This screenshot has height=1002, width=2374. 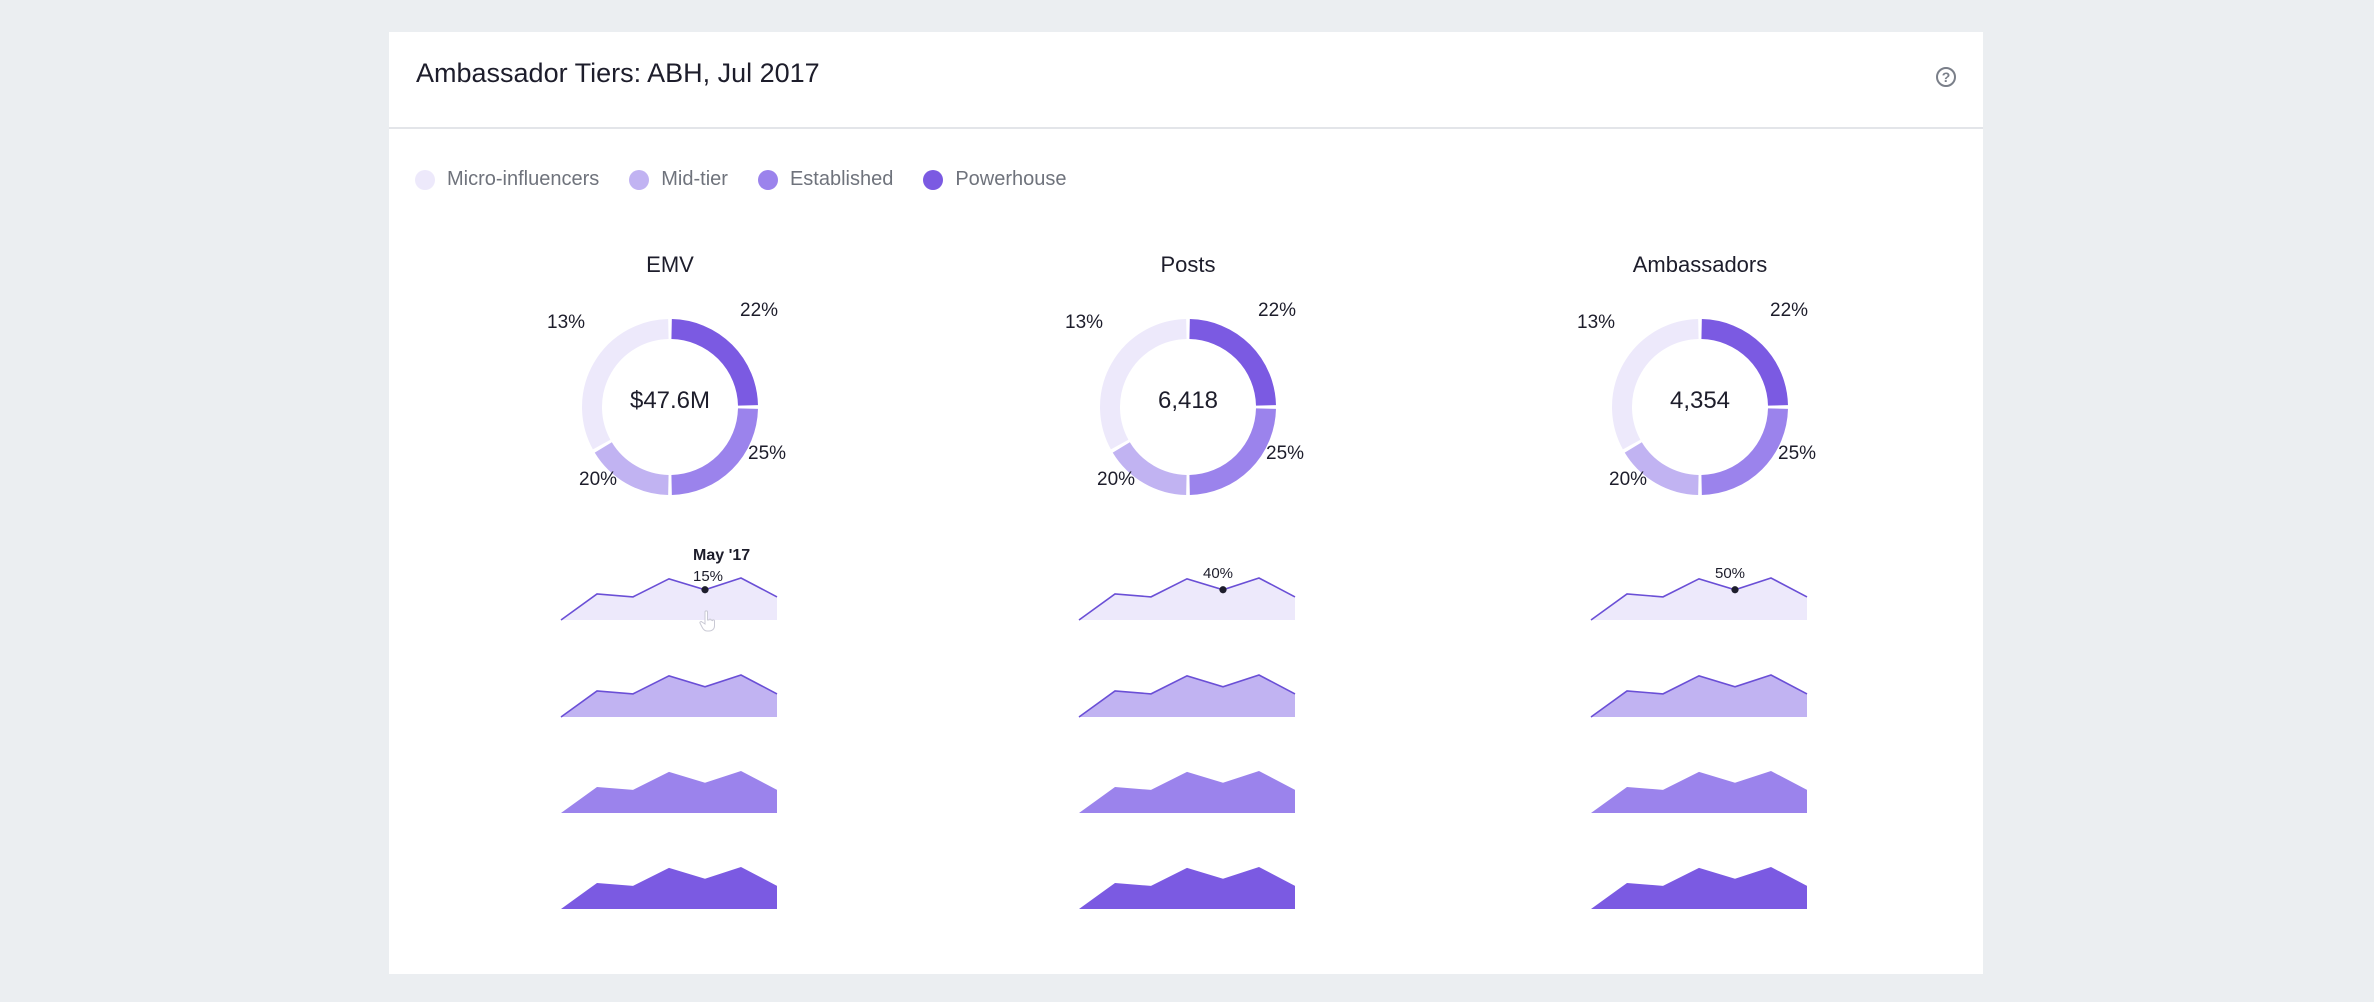 I want to click on tooltip-month: May '17, so click(x=722, y=555).